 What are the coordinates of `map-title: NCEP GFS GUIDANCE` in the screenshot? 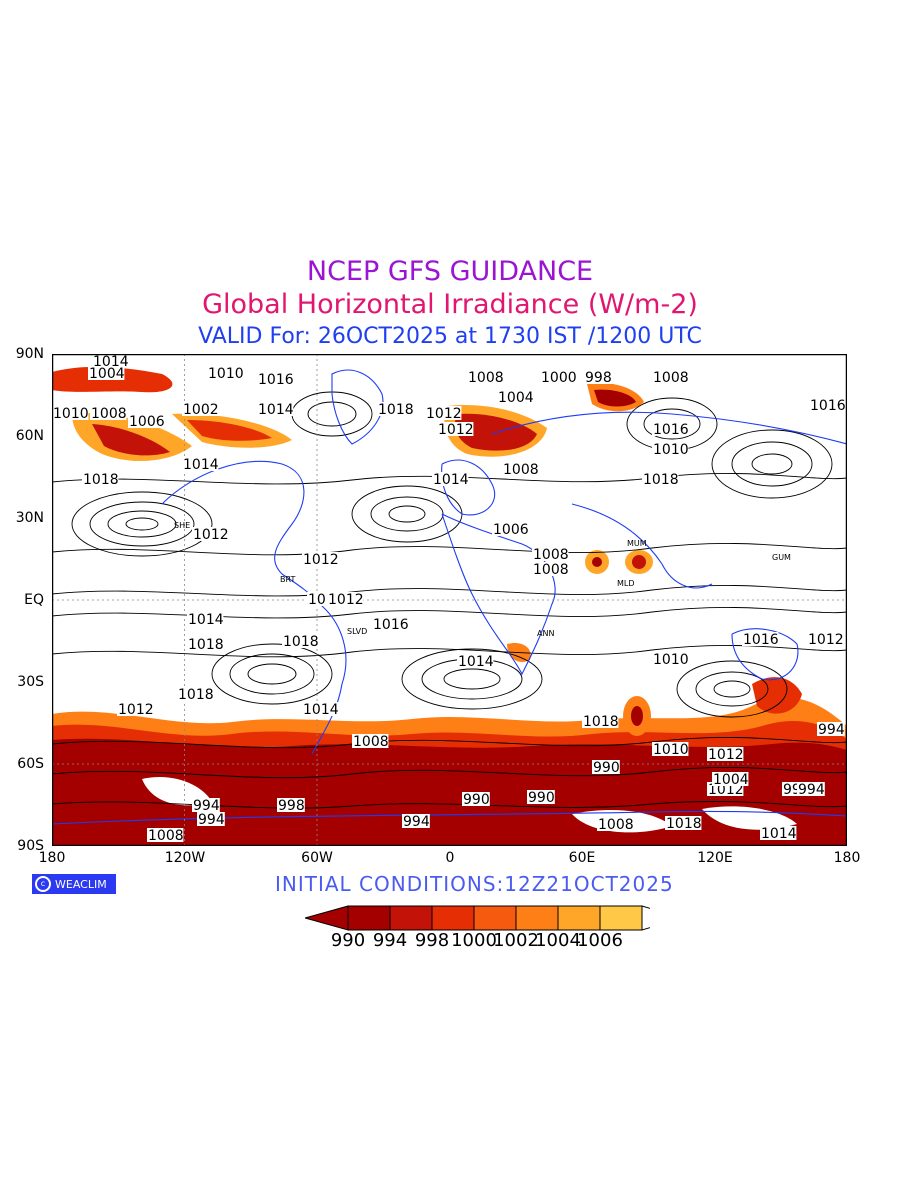 It's located at (450, 271).